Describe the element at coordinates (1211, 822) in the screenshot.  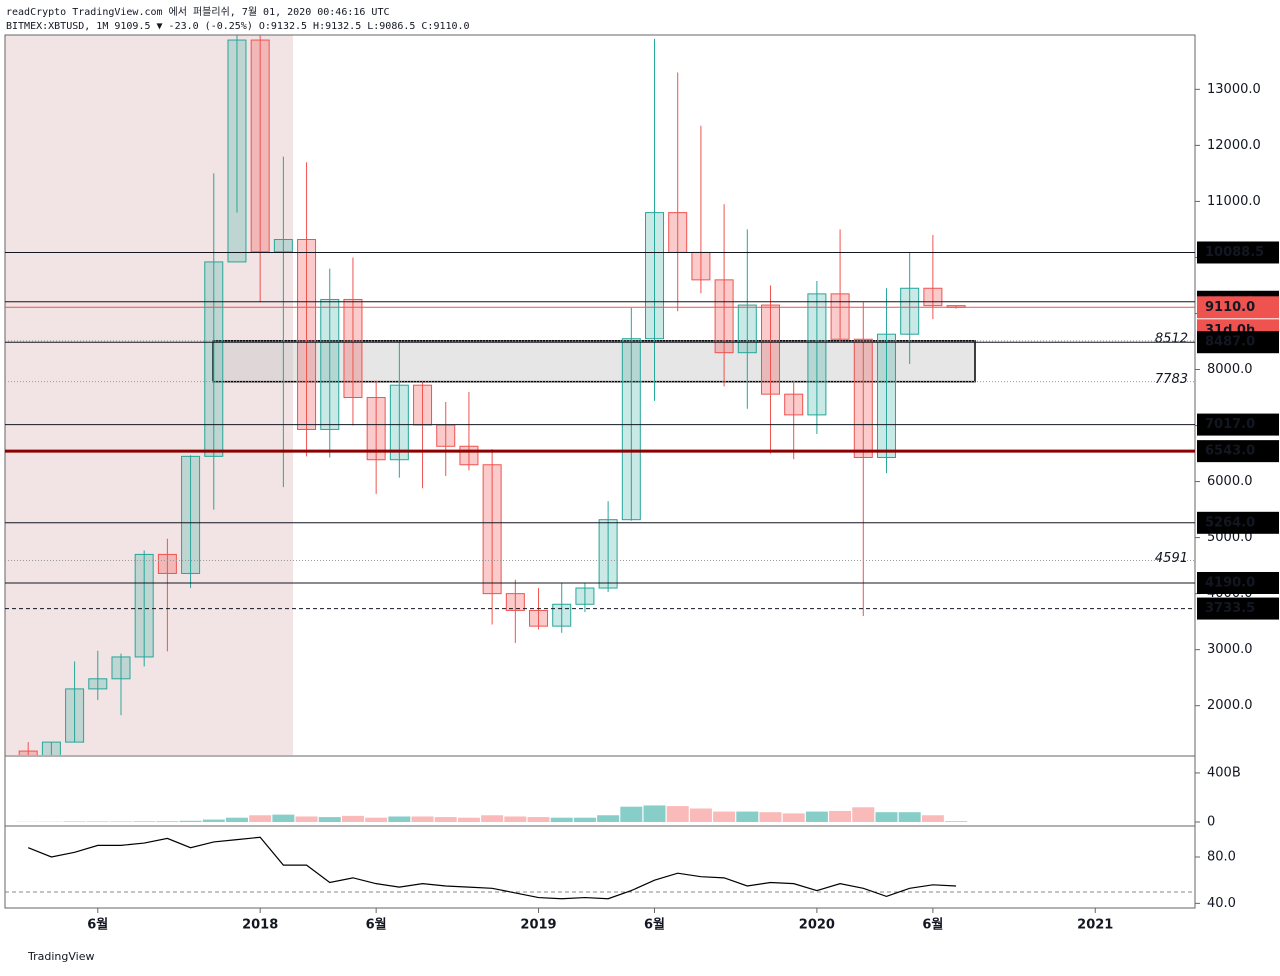
I see `volume-tick-label: 0` at that location.